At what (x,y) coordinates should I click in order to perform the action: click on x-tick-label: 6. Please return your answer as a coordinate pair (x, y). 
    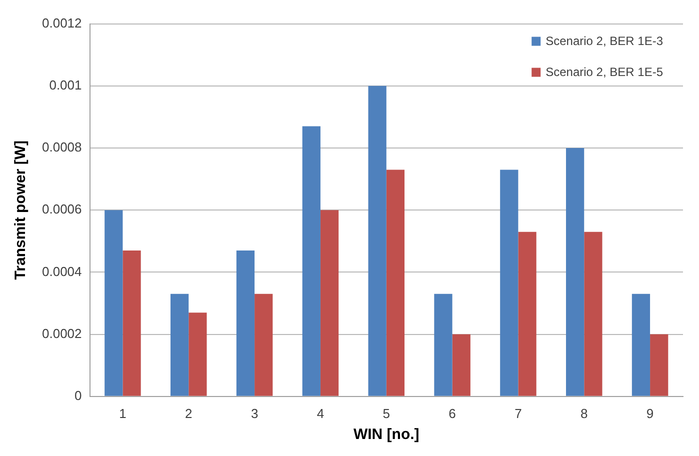
    Looking at the image, I should click on (452, 413).